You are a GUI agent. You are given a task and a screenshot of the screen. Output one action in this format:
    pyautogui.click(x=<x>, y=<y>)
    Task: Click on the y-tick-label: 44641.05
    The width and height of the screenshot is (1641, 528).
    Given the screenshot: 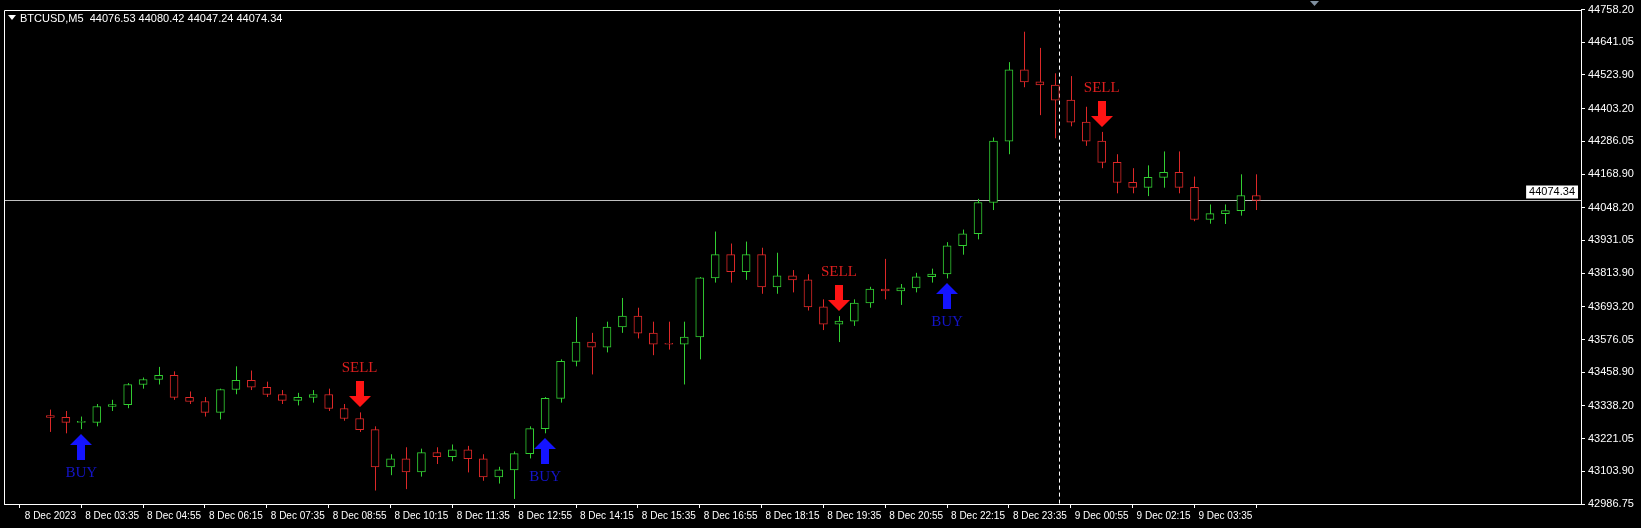 What is the action you would take?
    pyautogui.click(x=1611, y=41)
    